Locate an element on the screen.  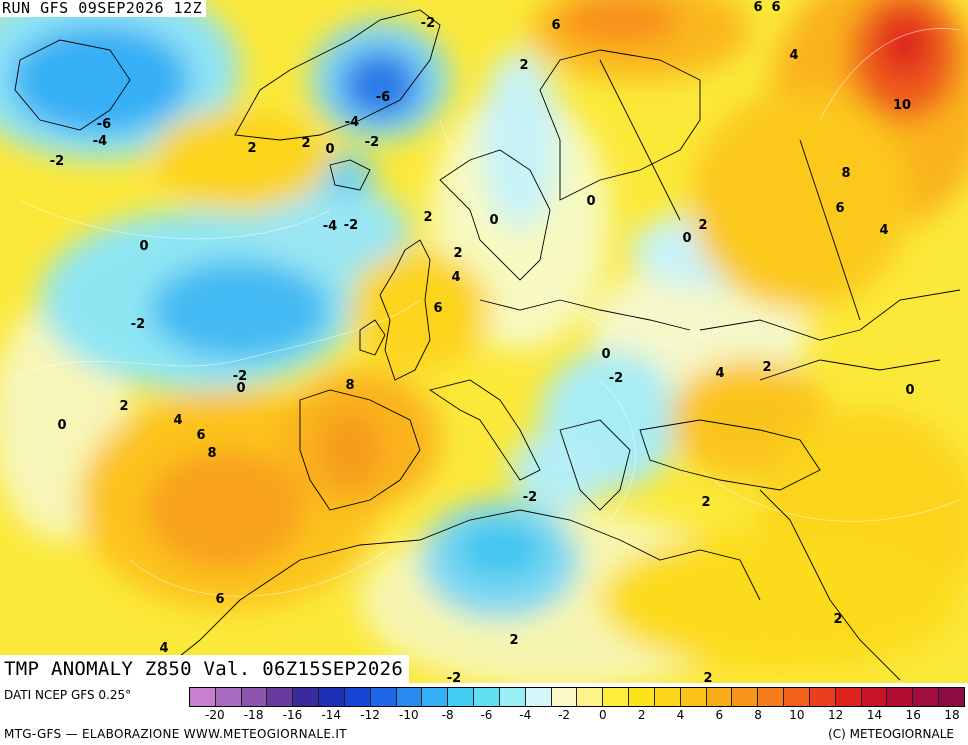
legend-tick-label: 6 is located at coordinates (719, 715).